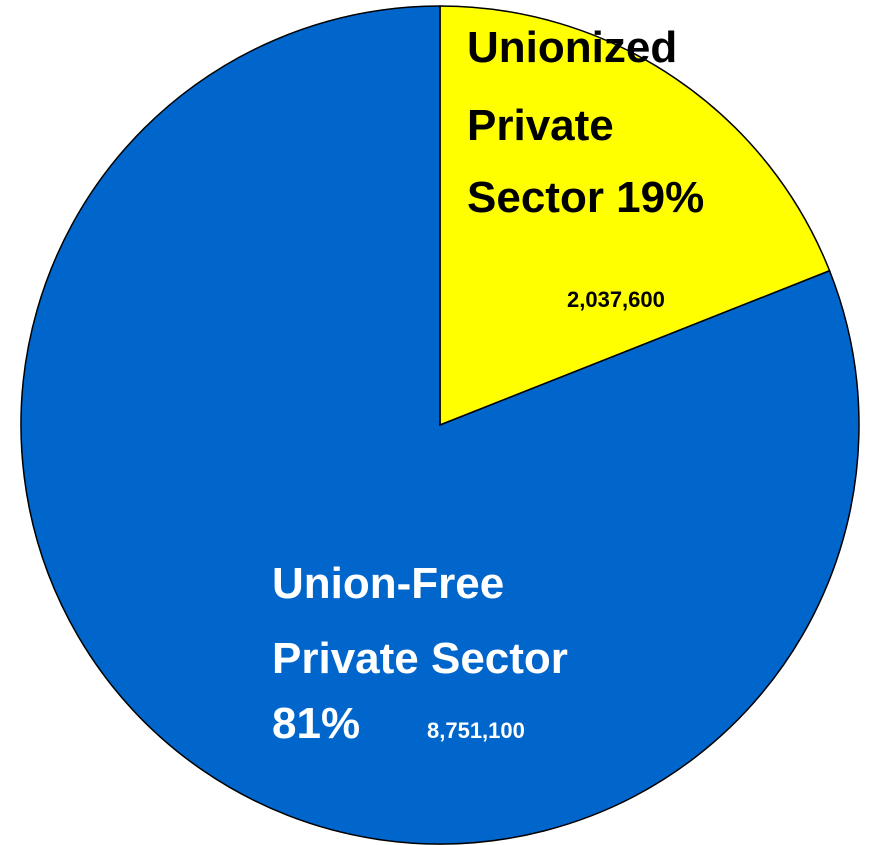 The height and width of the screenshot is (845, 869). I want to click on union-free-label-line-1: Union-Free, so click(388, 583).